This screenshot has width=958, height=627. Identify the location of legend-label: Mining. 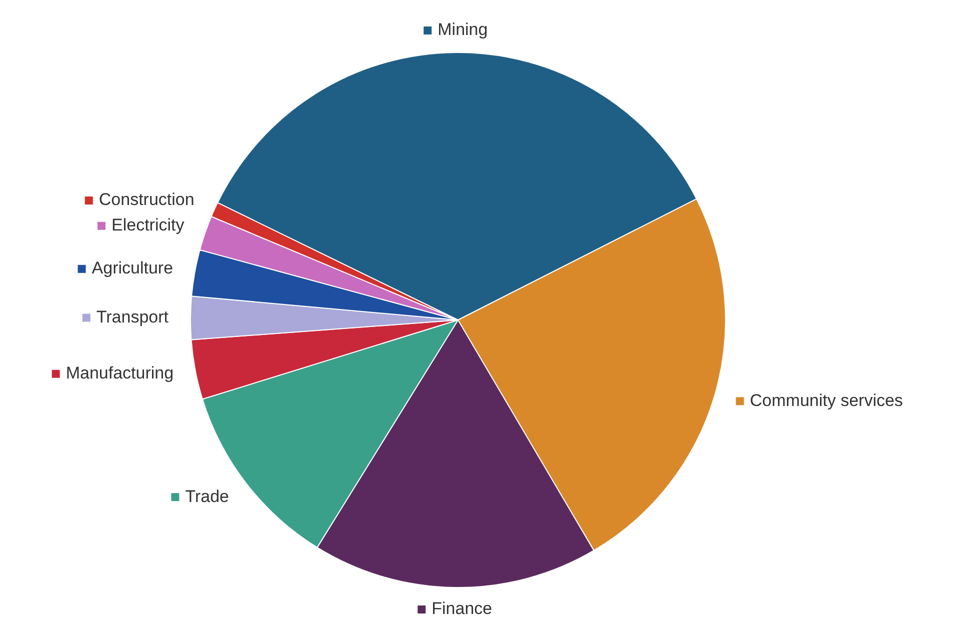
(463, 30).